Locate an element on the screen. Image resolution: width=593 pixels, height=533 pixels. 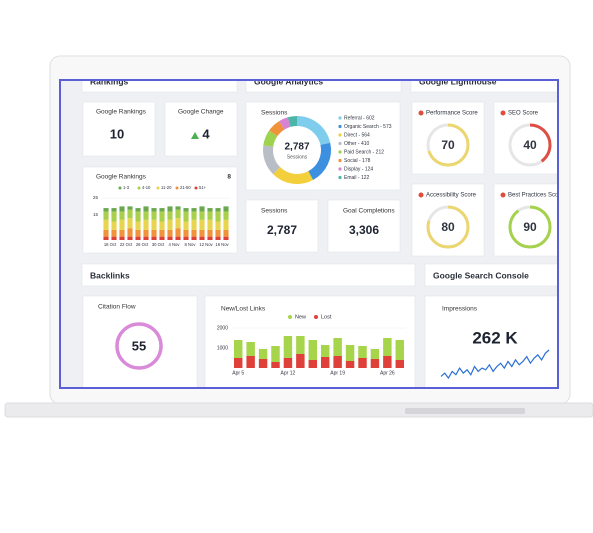
x-tick-label: 18 Oct is located at coordinates (110, 244).